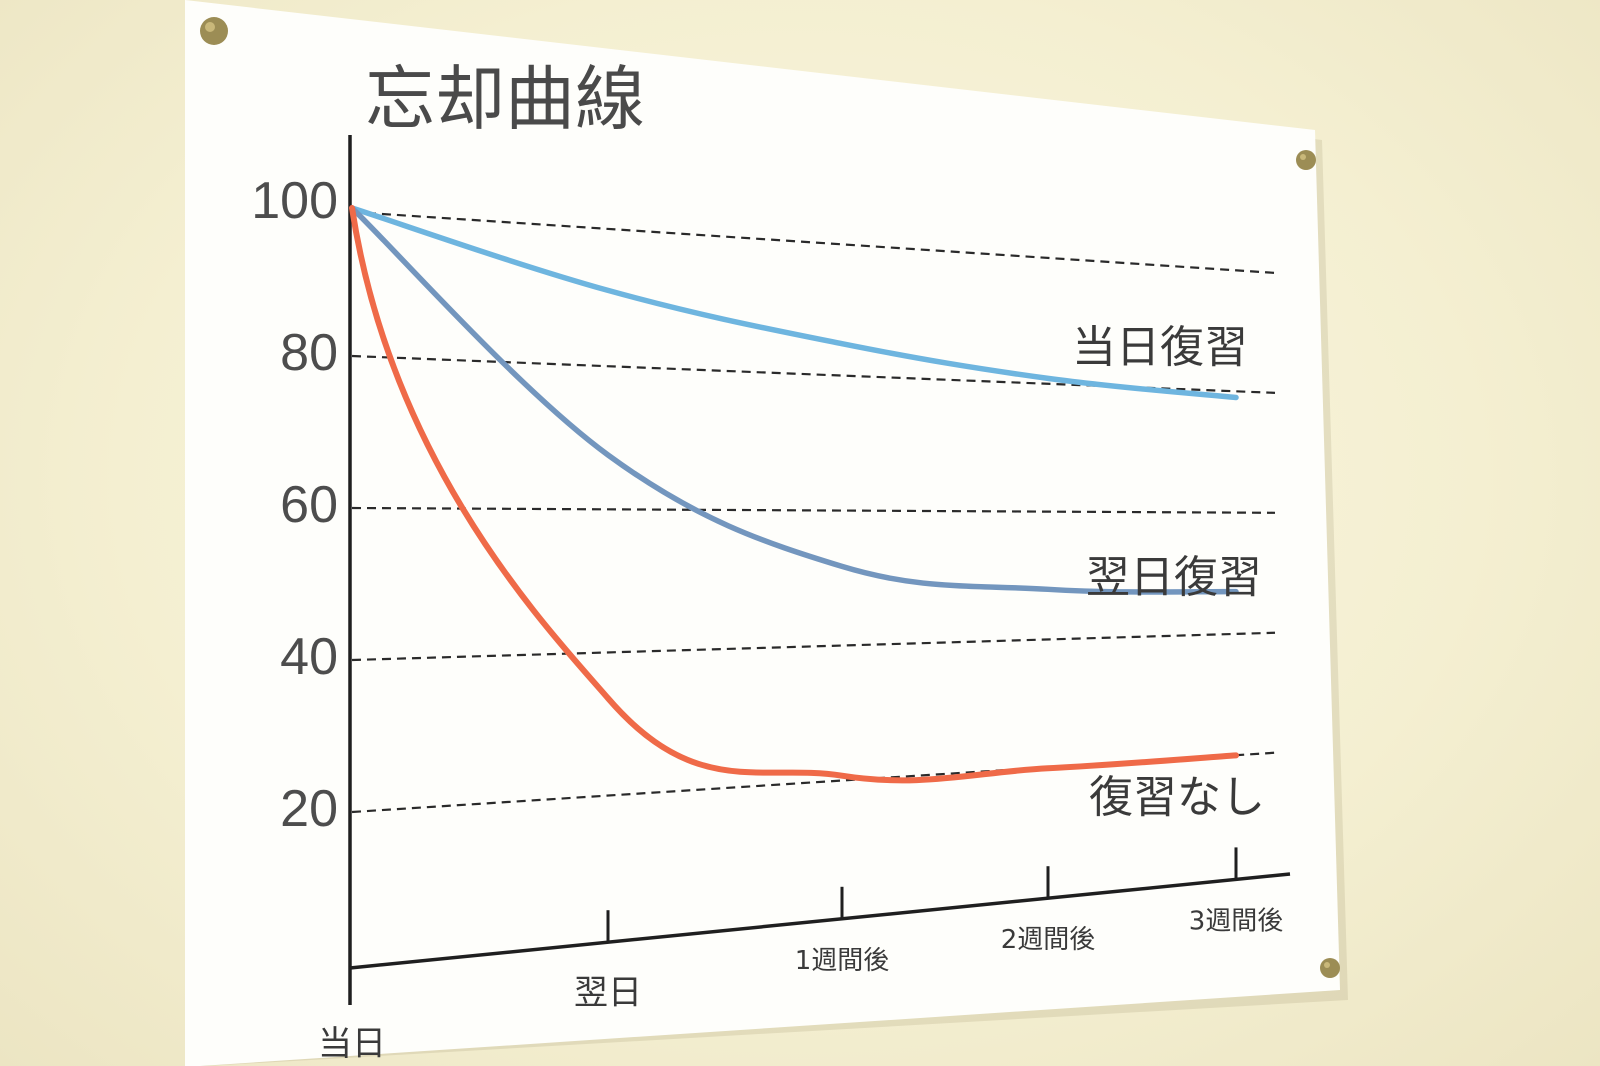 This screenshot has width=1600, height=1066. Describe the element at coordinates (1330, 968) in the screenshot. I see `pin-bottom-right` at that location.